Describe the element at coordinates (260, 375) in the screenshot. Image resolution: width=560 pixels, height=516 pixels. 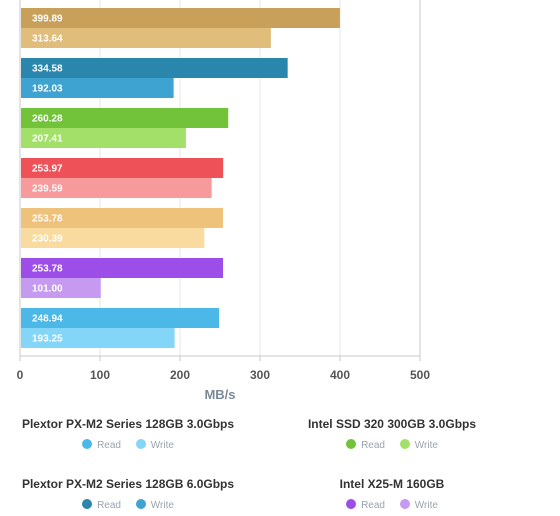
I see `x-tick-label: 300` at that location.